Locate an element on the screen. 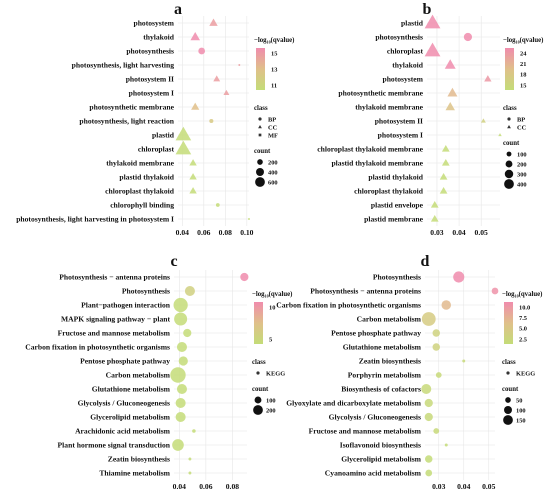 The height and width of the screenshot is (494, 550). y-tick-label: Photosynthesis − antenna proteins is located at coordinates (365, 291).